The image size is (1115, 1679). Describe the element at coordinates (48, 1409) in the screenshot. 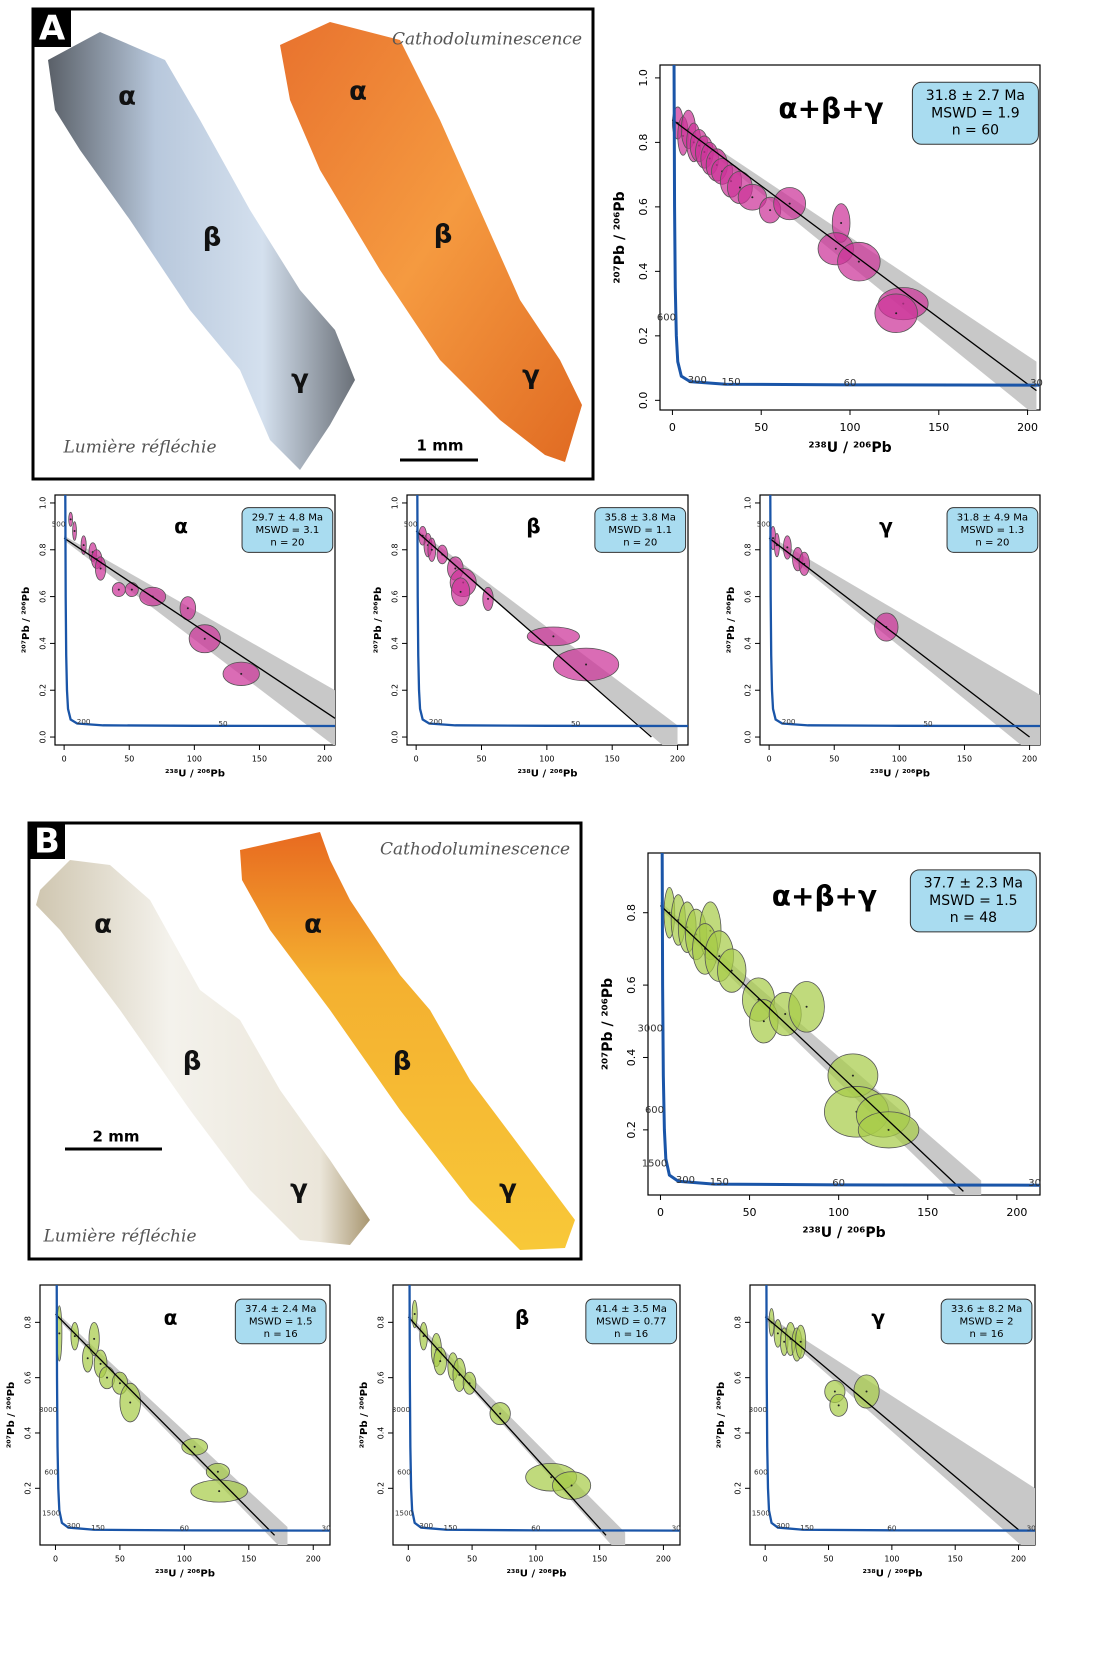

I see `concordia-age-label: 3000` at that location.